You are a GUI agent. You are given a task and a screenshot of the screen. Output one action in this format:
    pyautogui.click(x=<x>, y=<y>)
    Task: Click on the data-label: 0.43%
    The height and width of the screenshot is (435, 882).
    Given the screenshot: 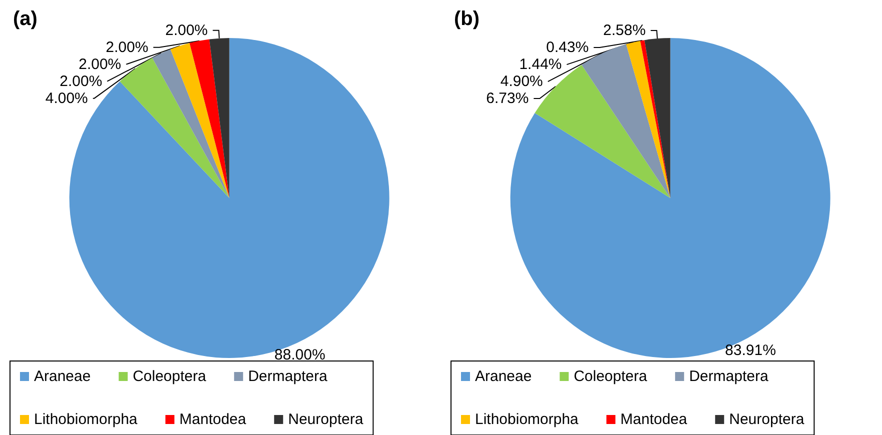 What is the action you would take?
    pyautogui.click(x=567, y=47)
    